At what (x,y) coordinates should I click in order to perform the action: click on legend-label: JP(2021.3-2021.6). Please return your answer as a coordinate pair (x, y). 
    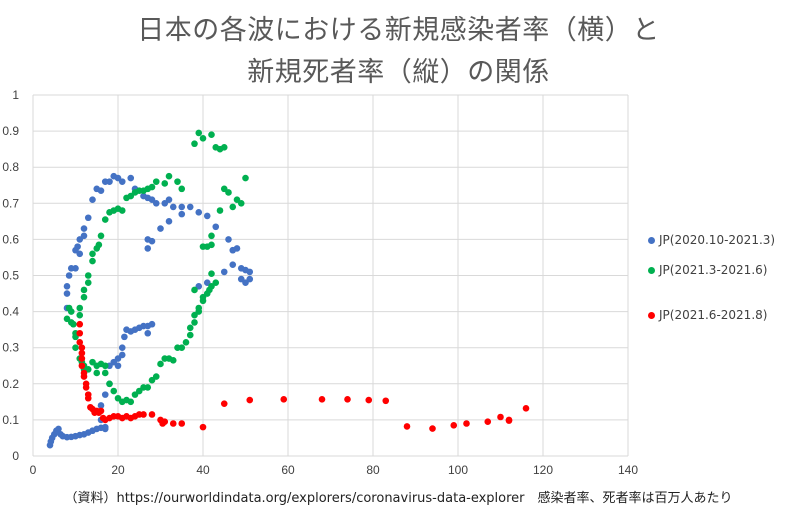
    Looking at the image, I should click on (713, 270).